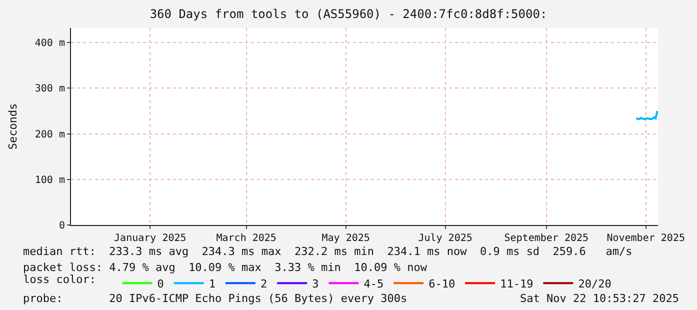  Describe the element at coordinates (160, 283) in the screenshot. I see `legend-label: 0` at that location.